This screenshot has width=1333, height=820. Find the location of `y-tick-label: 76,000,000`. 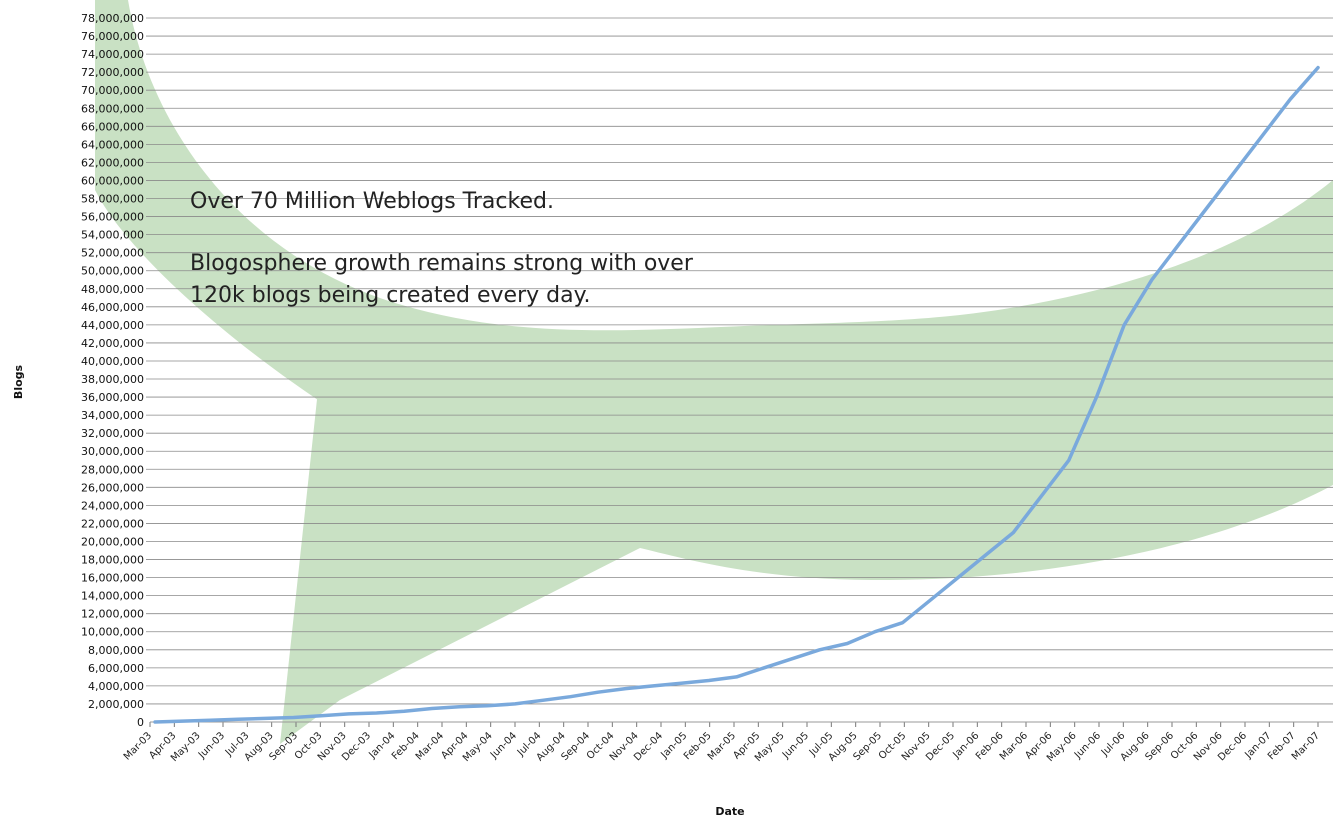

y-tick-label: 76,000,000 is located at coordinates (112, 36).